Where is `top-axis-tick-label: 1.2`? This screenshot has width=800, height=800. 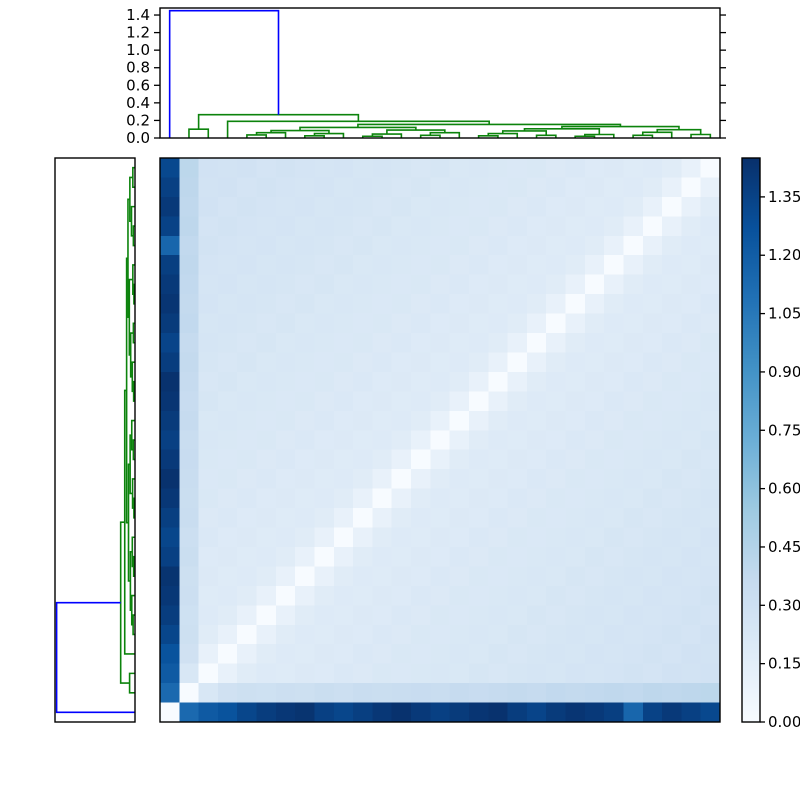 top-axis-tick-label: 1.2 is located at coordinates (138, 33).